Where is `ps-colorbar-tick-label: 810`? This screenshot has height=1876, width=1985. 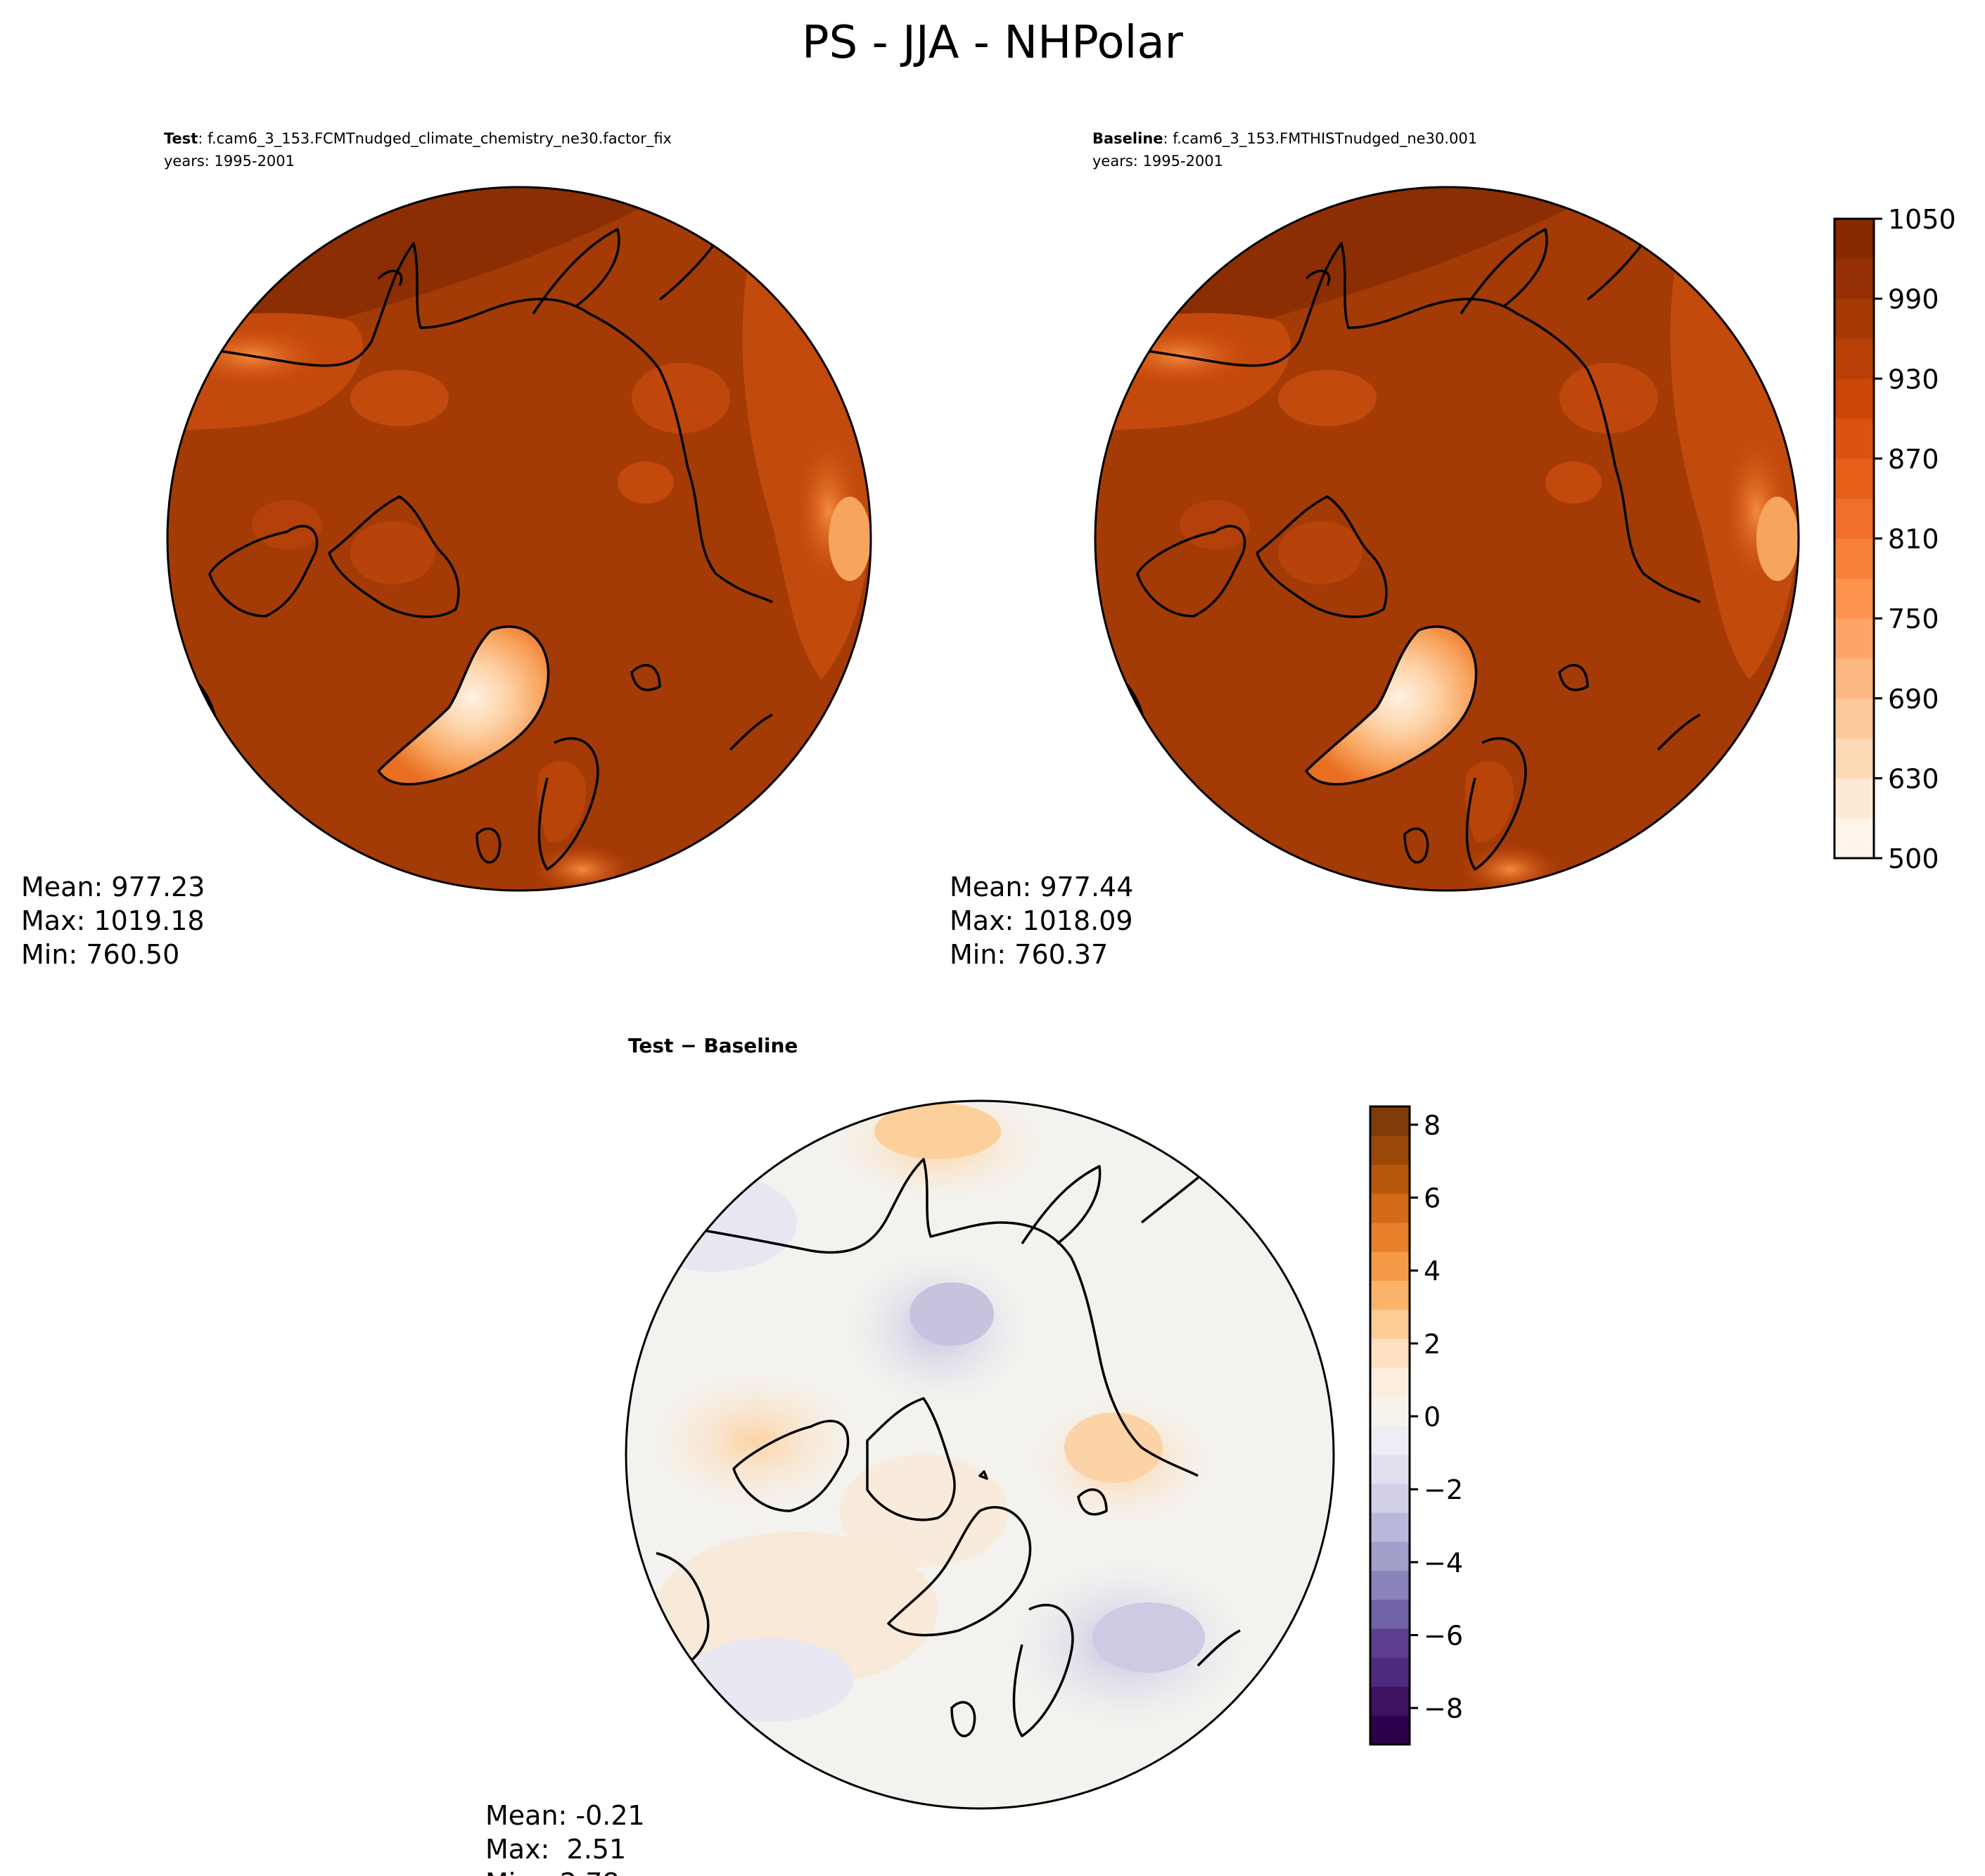 ps-colorbar-tick-label: 810 is located at coordinates (1914, 539).